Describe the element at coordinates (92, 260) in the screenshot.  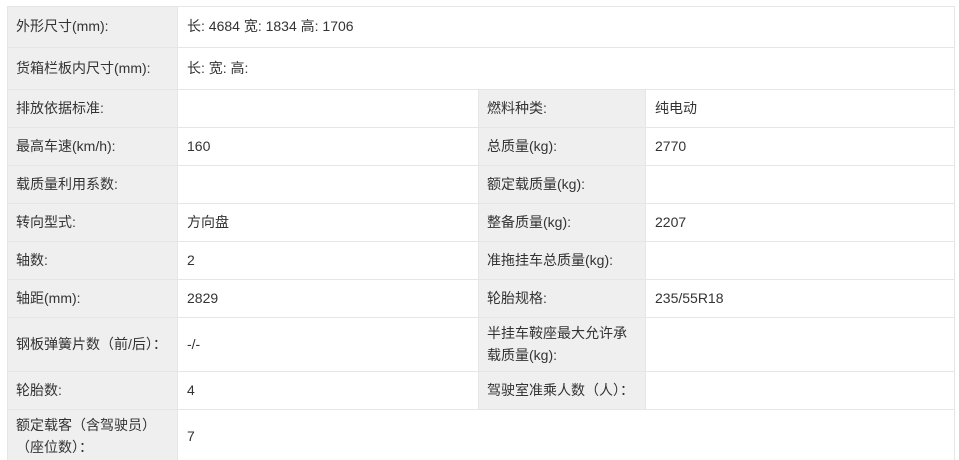
I see `spec-label-cell: 轴数:` at that location.